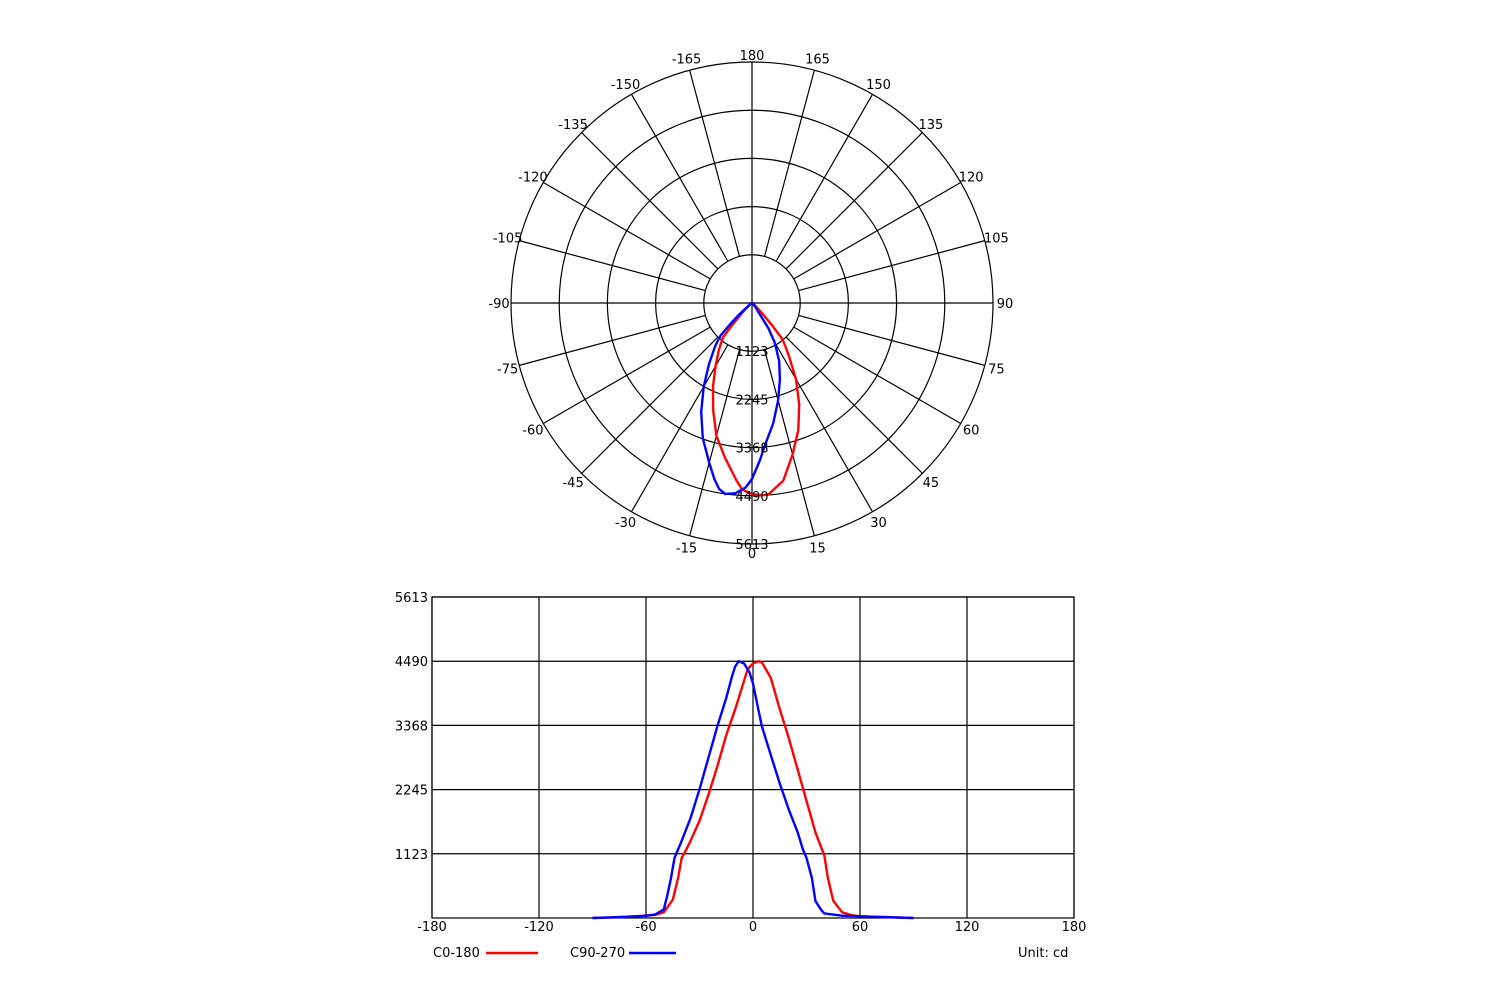  Describe the element at coordinates (860, 927) in the screenshot. I see `cartesian-x-tick-label-4: 60` at that location.